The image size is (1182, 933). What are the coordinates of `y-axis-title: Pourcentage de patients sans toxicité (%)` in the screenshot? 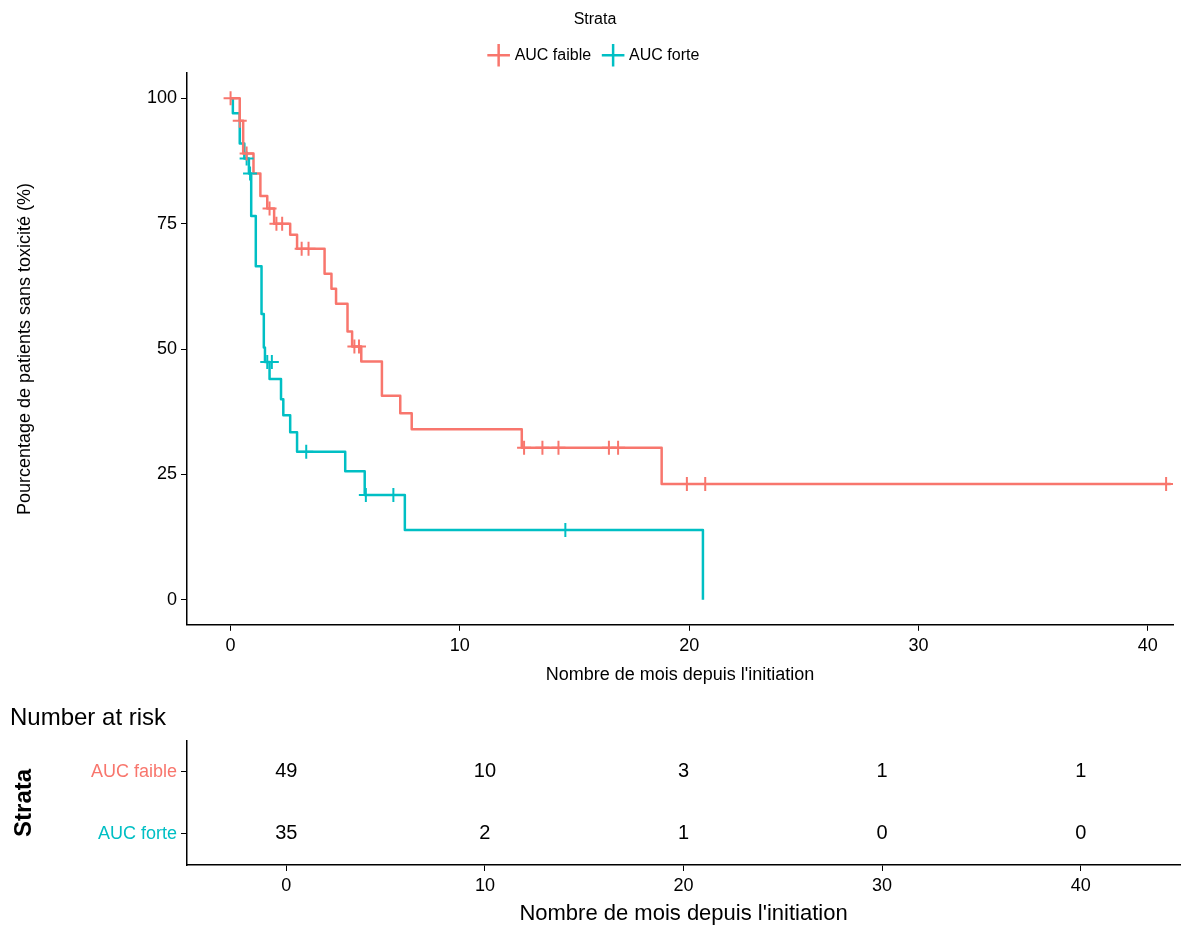 It's located at (23, 349).